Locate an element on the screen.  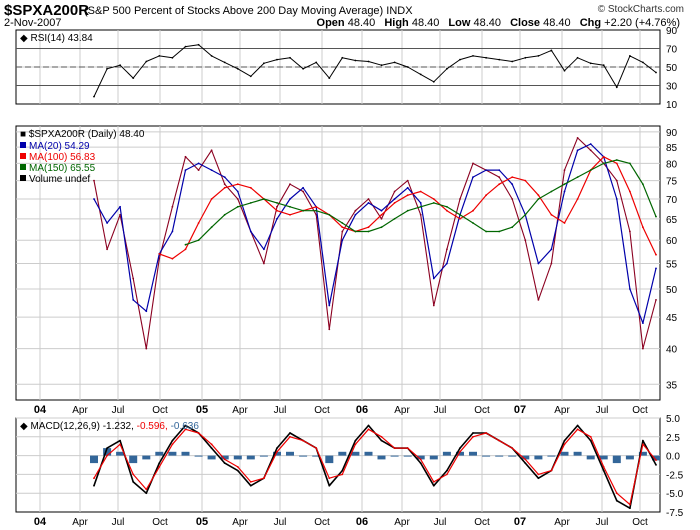
price-tick-label: 45 is located at coordinates (672, 318).